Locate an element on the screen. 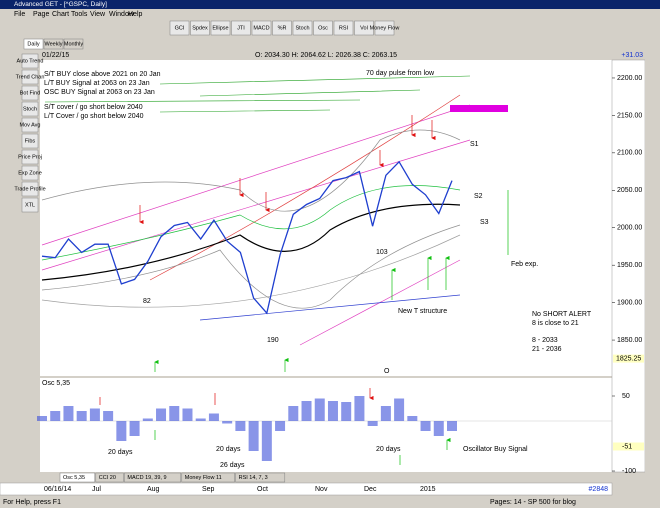 The width and height of the screenshot is (660, 508). annotation: L/T BUY Signal at 2063 on 23 Jan is located at coordinates (97, 83).